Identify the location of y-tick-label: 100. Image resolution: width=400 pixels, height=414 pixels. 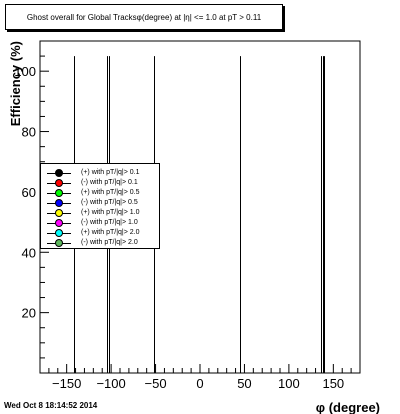
(25, 71).